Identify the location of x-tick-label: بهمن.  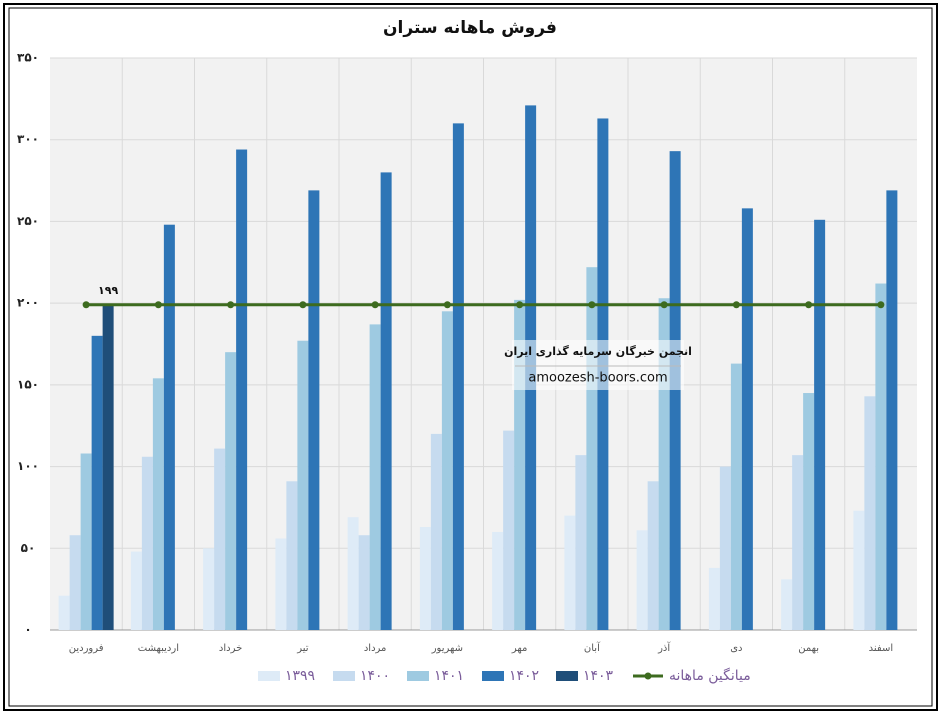
(808, 648).